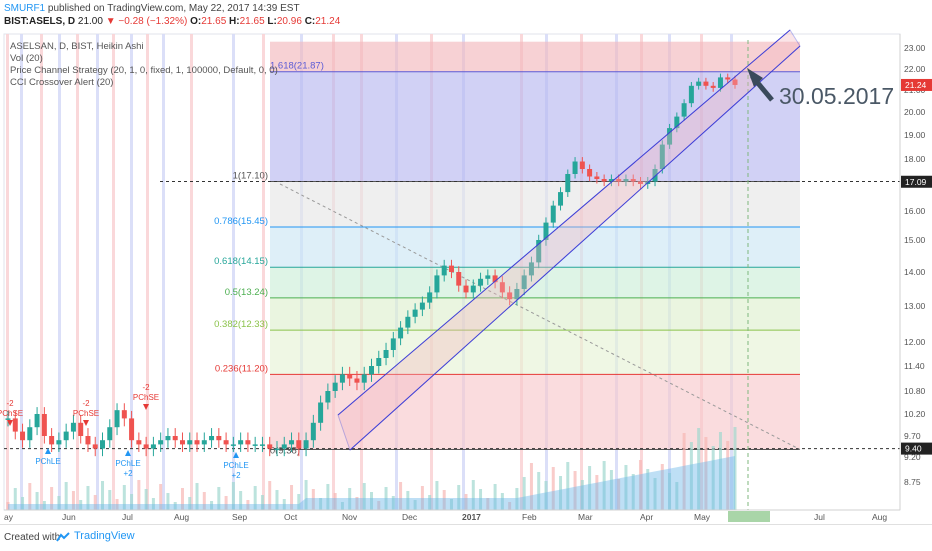 The width and height of the screenshot is (932, 551). What do you see at coordinates (9, 517) in the screenshot?
I see `time-tick-label: ay` at bounding box center [9, 517].